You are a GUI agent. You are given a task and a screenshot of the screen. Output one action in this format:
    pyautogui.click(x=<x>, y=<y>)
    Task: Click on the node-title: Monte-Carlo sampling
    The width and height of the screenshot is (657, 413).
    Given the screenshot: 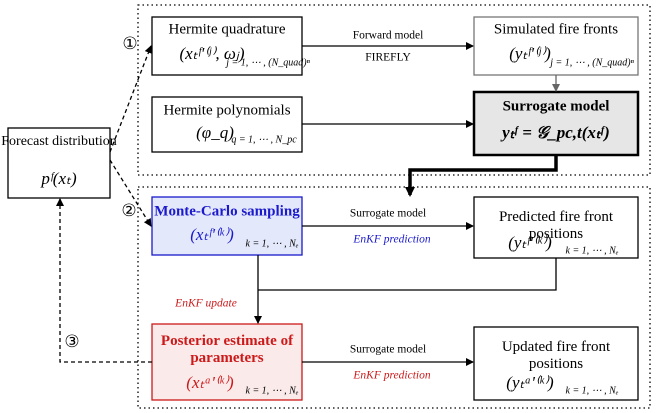 What is the action you would take?
    pyautogui.click(x=227, y=211)
    